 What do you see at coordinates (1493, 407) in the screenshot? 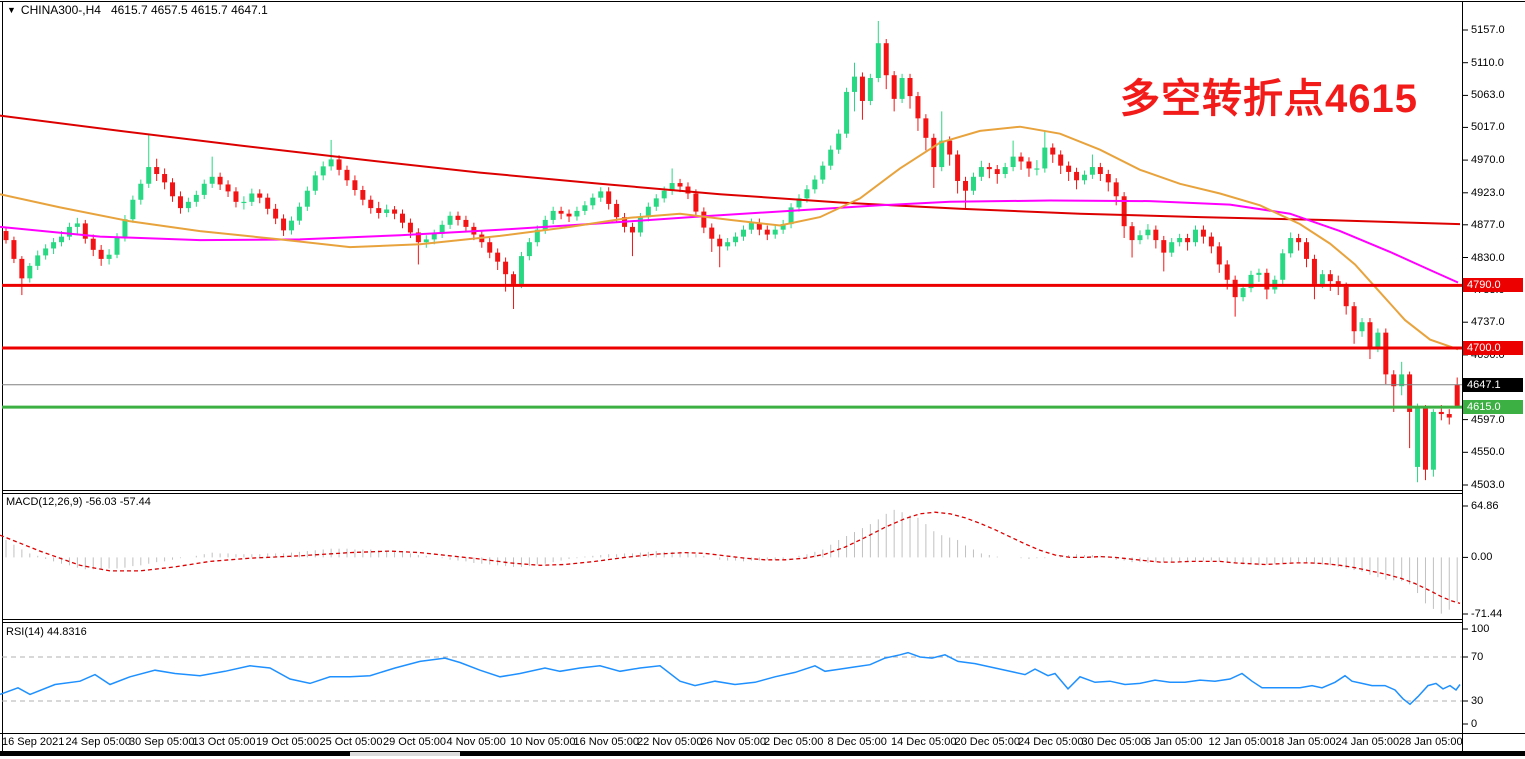
I see `support-price-tag: 4615.0` at bounding box center [1493, 407].